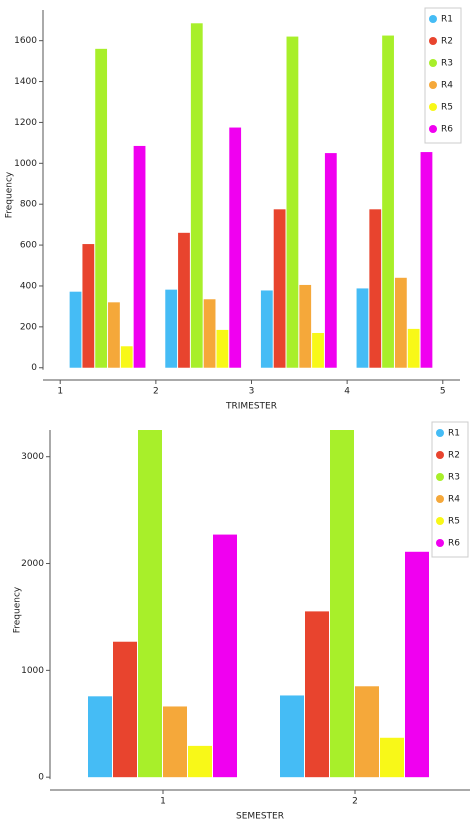  Describe the element at coordinates (28, 205) in the screenshot. I see `y-tick-label: 800` at that location.